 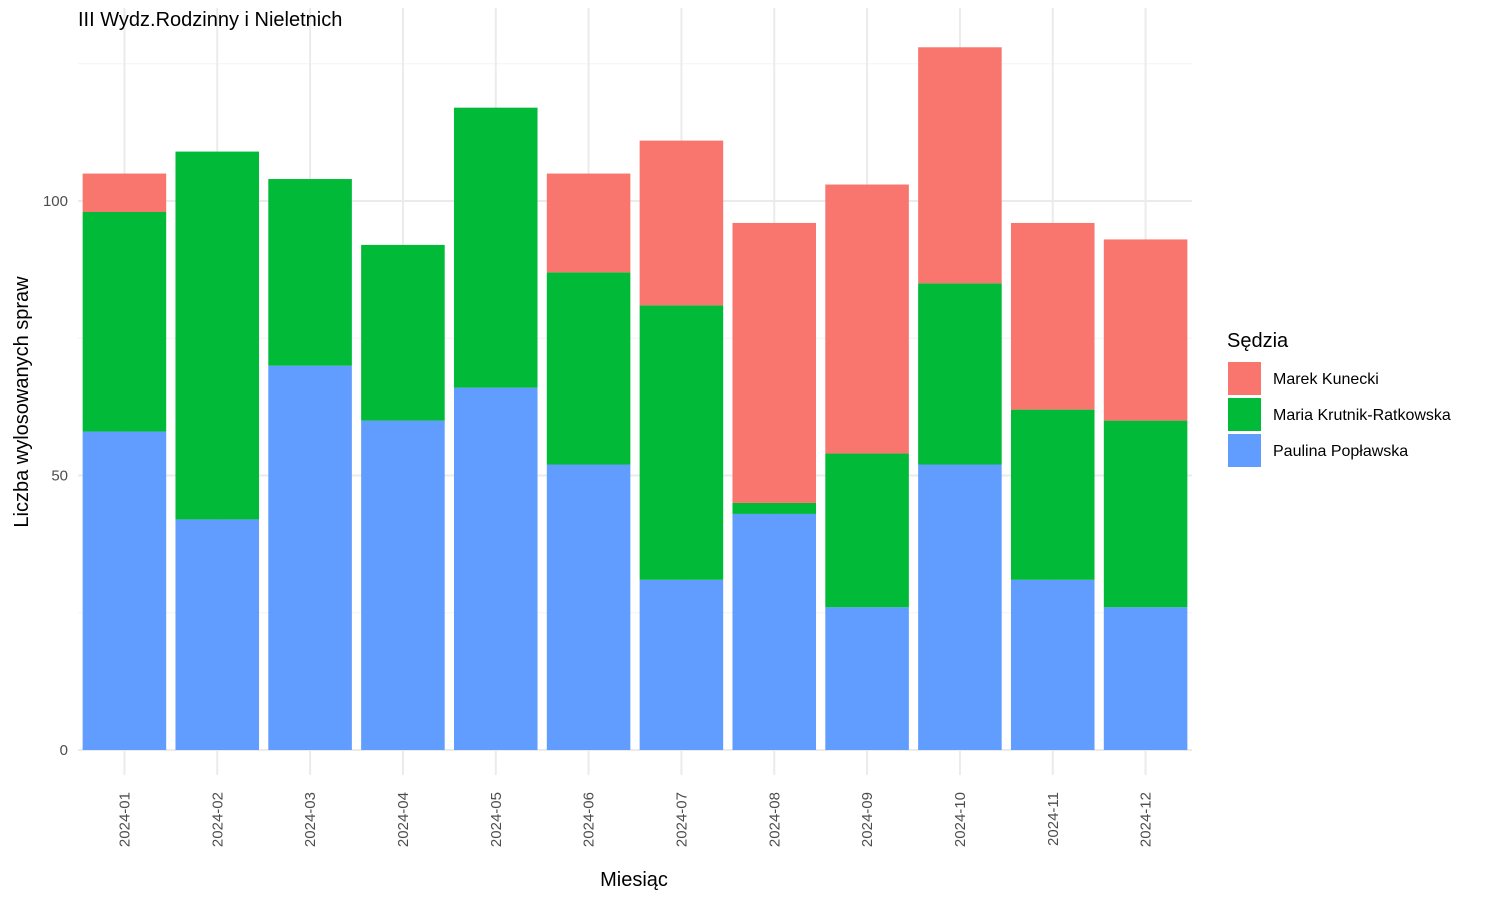 What do you see at coordinates (1340, 451) in the screenshot?
I see `legend-label: Paulina Popławska` at bounding box center [1340, 451].